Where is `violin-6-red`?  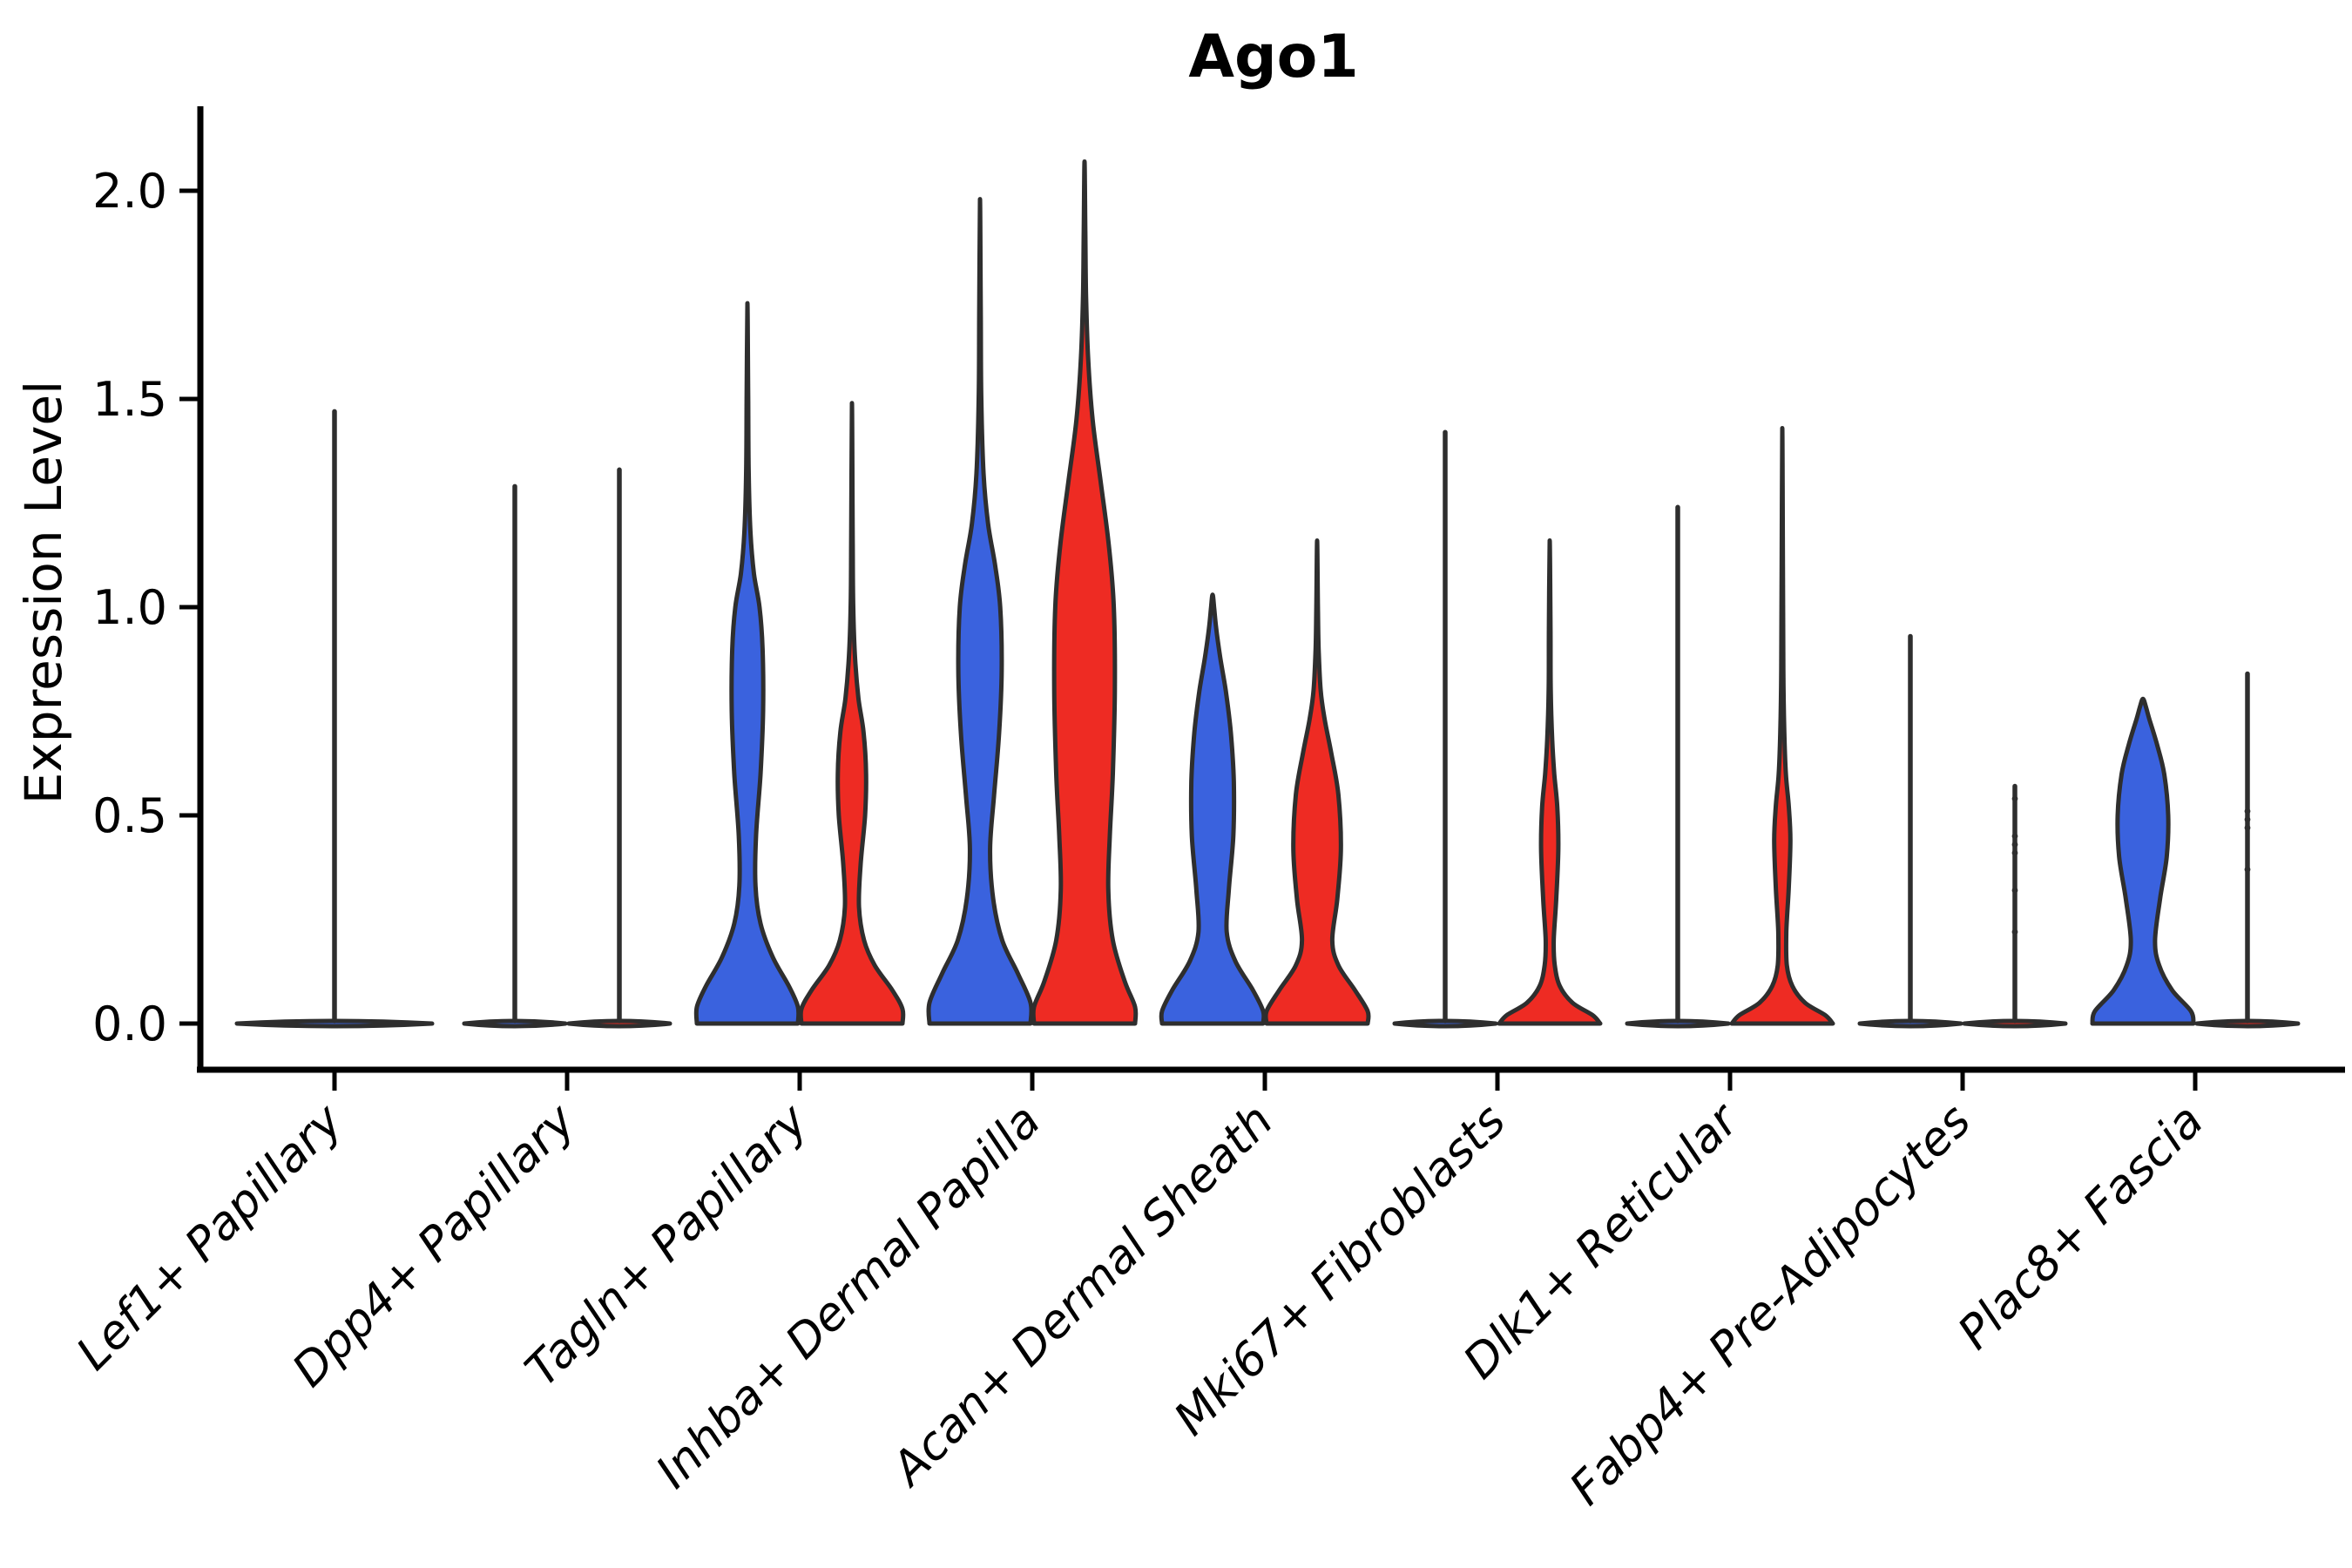
violin-6-red is located at coordinates (1782, 726).